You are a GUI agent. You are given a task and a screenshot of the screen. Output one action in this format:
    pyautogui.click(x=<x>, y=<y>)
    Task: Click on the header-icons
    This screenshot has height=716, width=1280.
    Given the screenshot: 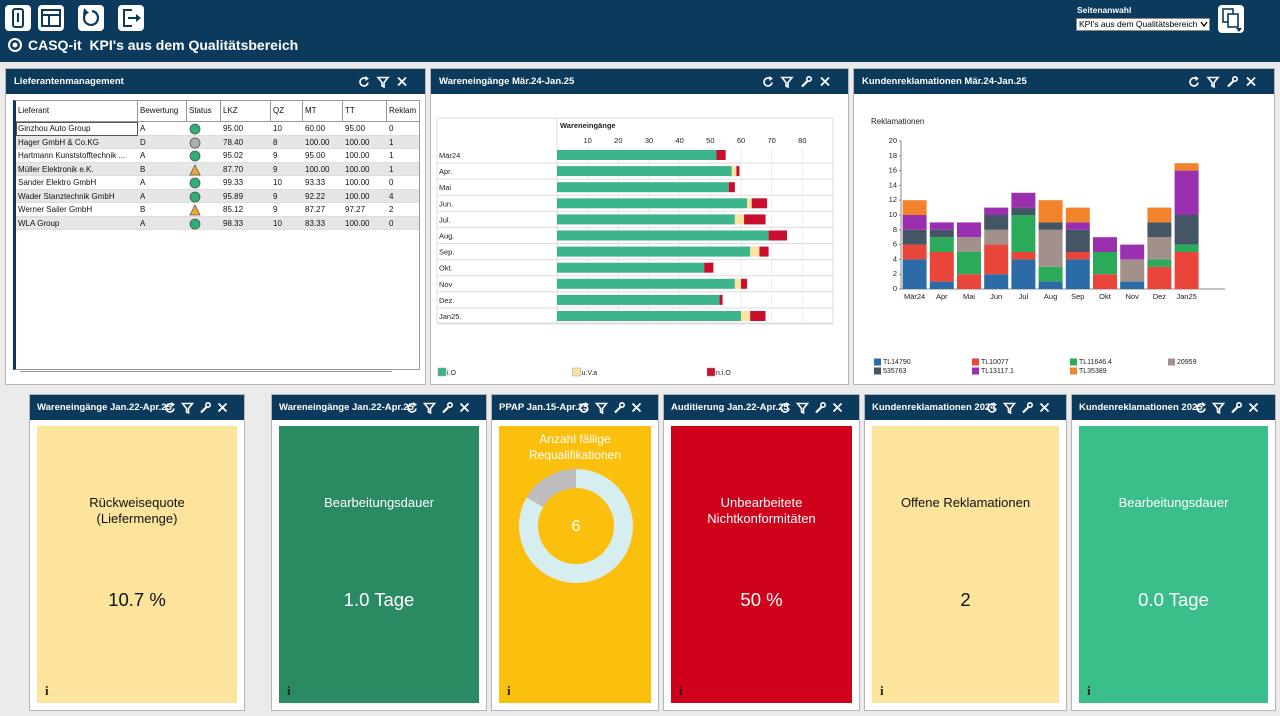 What is the action you would take?
    pyautogui.click(x=811, y=408)
    